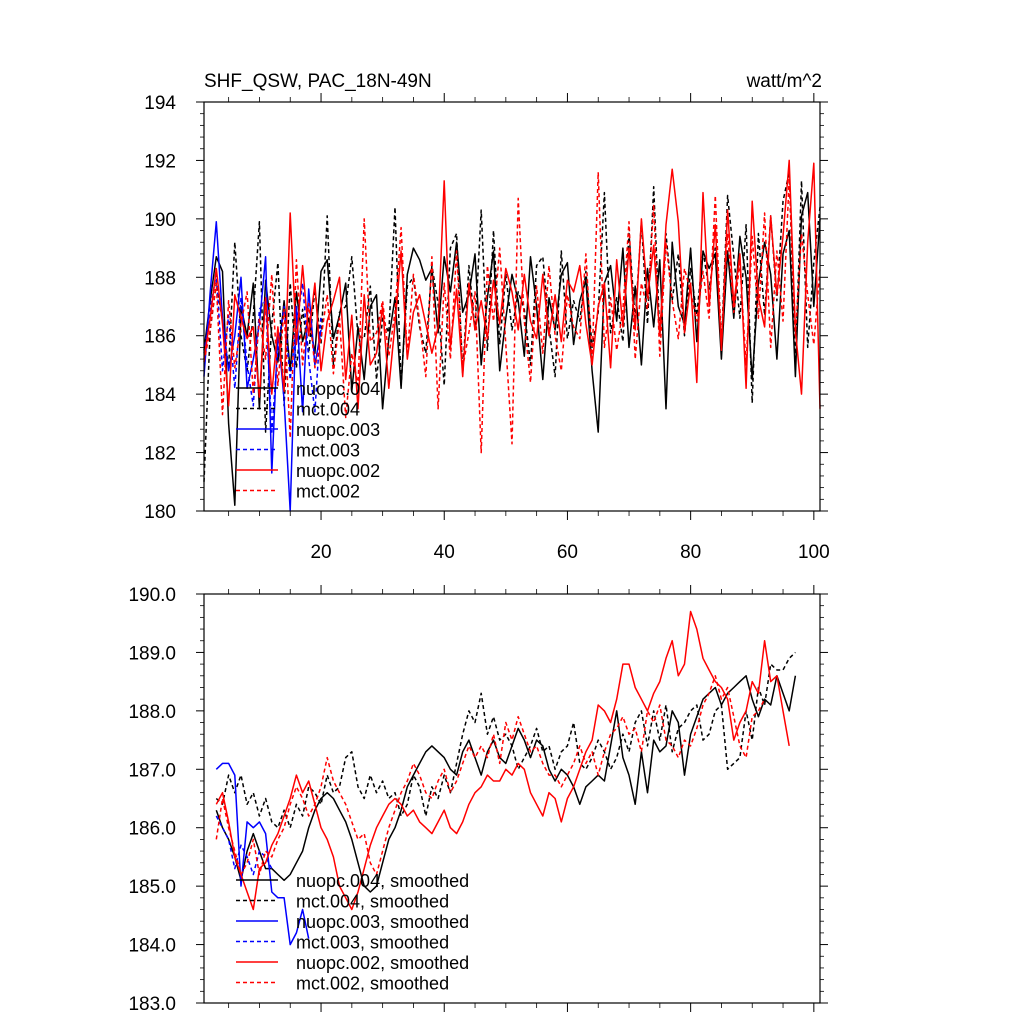 This screenshot has height=1024, width=1024. What do you see at coordinates (160, 103) in the screenshot?
I see `top-ytick-label: 194` at bounding box center [160, 103].